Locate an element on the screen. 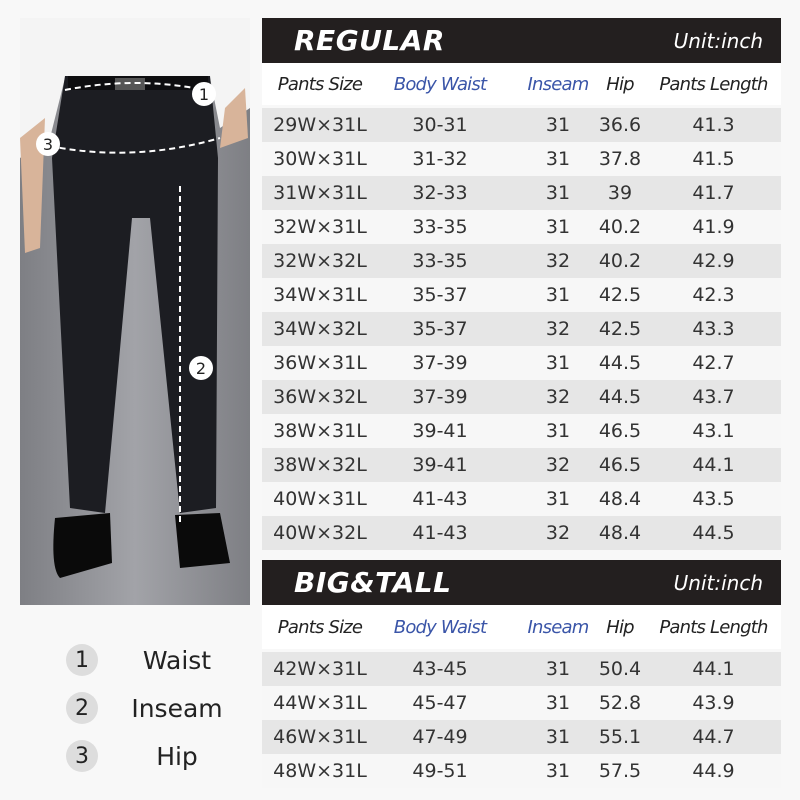 The width and height of the screenshot is (800, 800). table-row: 44W×31L 45-47 31 52.8 43.9 is located at coordinates (521, 703).